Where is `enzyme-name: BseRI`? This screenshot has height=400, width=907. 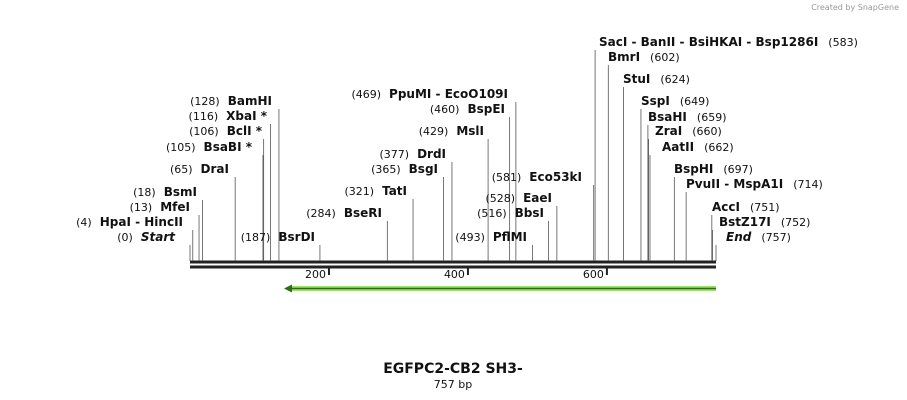 enzyme-name: BseRI is located at coordinates (363, 213).